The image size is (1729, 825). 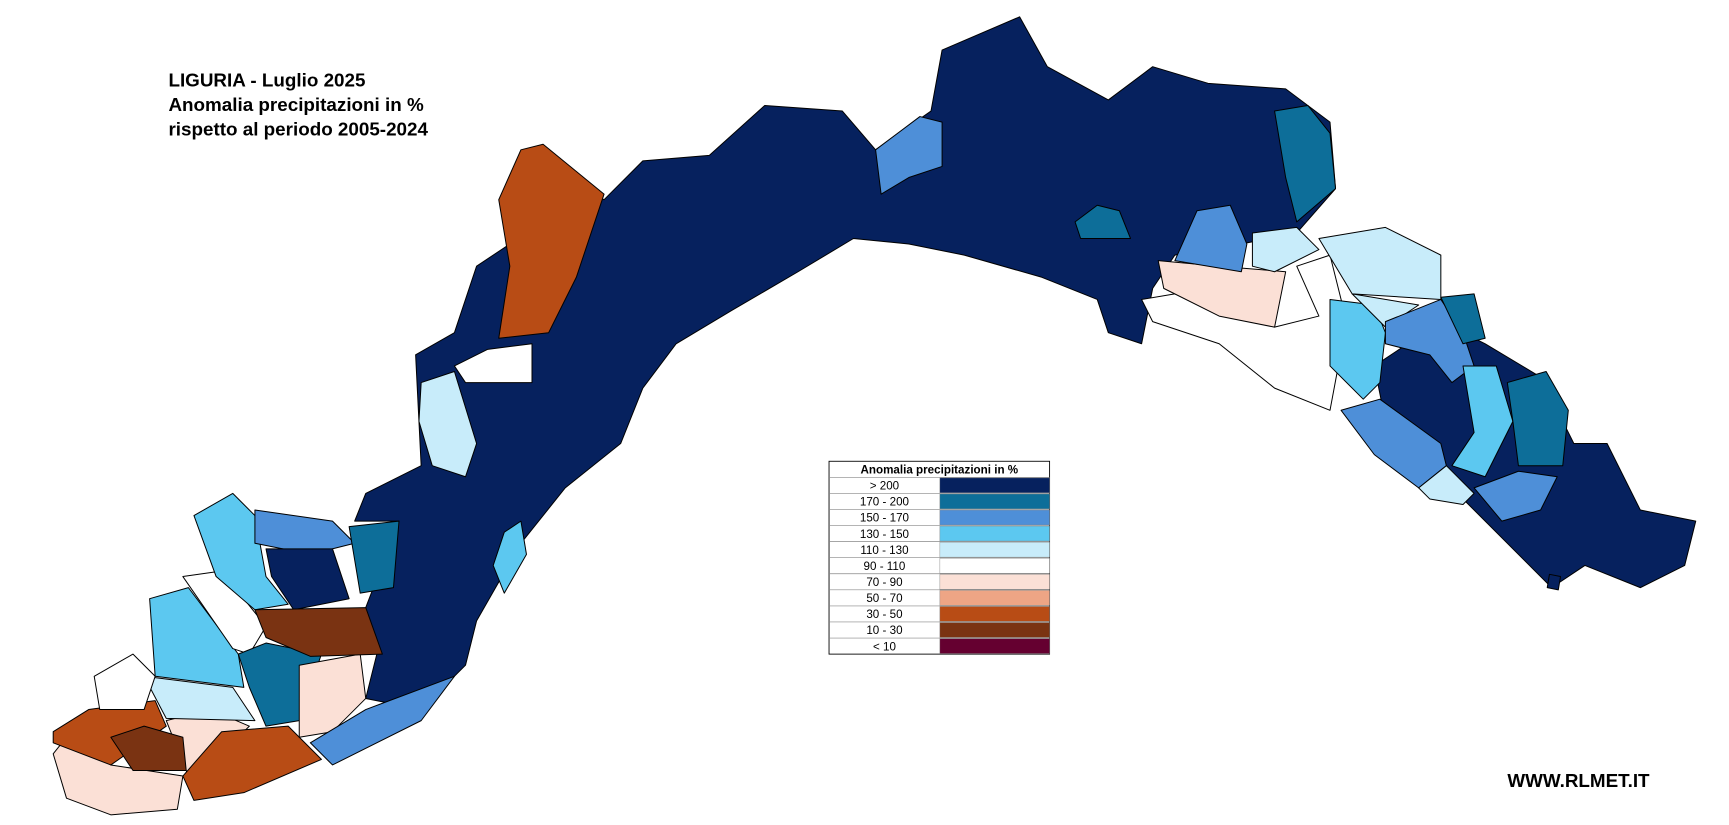 What do you see at coordinates (266, 80) in the screenshot?
I see `title-line: LIGURIA - Luglio 2025` at bounding box center [266, 80].